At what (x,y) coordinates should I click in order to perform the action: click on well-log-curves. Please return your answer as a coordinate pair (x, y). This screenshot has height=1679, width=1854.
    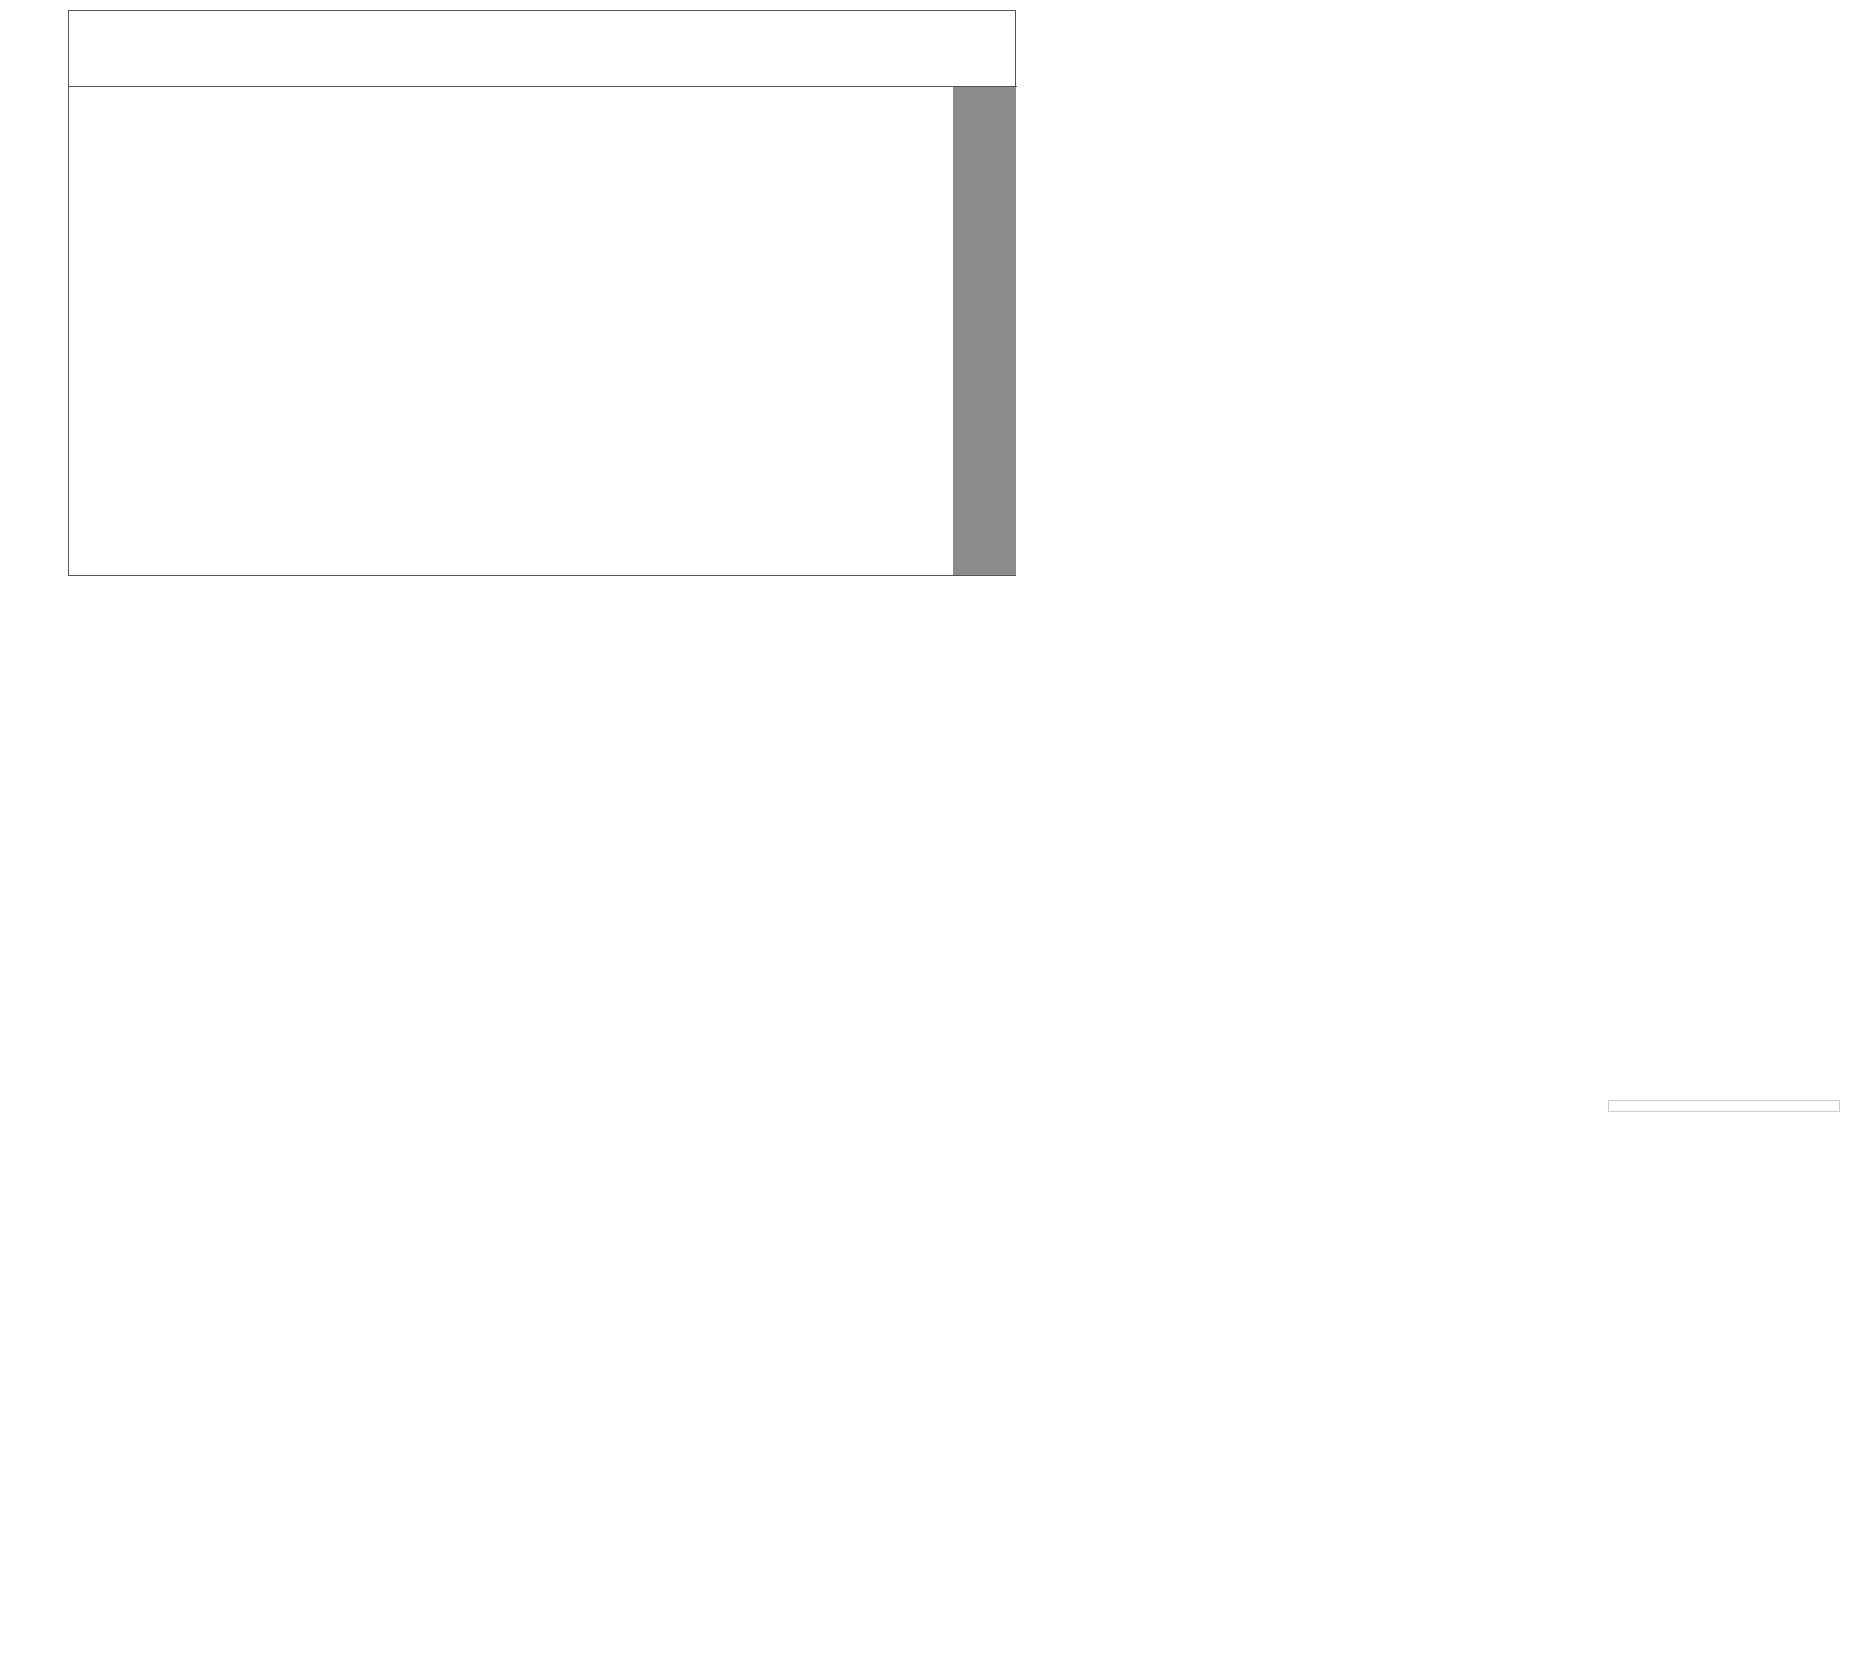
    Looking at the image, I should click on (543, 331).